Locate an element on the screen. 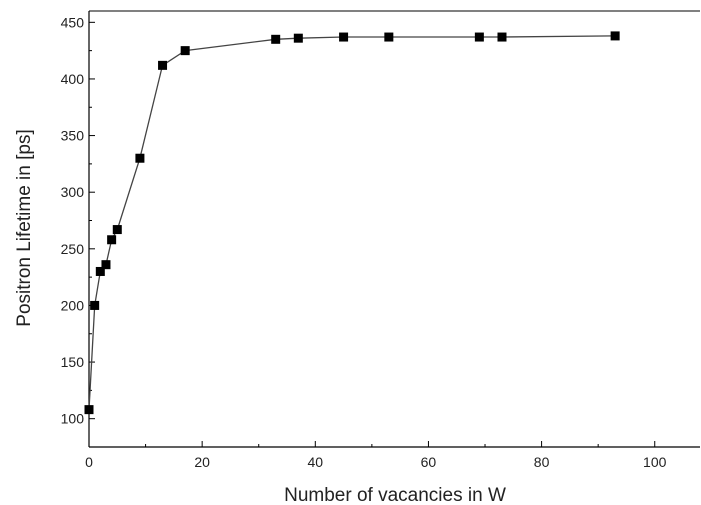 This screenshot has height=505, width=701. x-tick-label: 40 is located at coordinates (316, 462).